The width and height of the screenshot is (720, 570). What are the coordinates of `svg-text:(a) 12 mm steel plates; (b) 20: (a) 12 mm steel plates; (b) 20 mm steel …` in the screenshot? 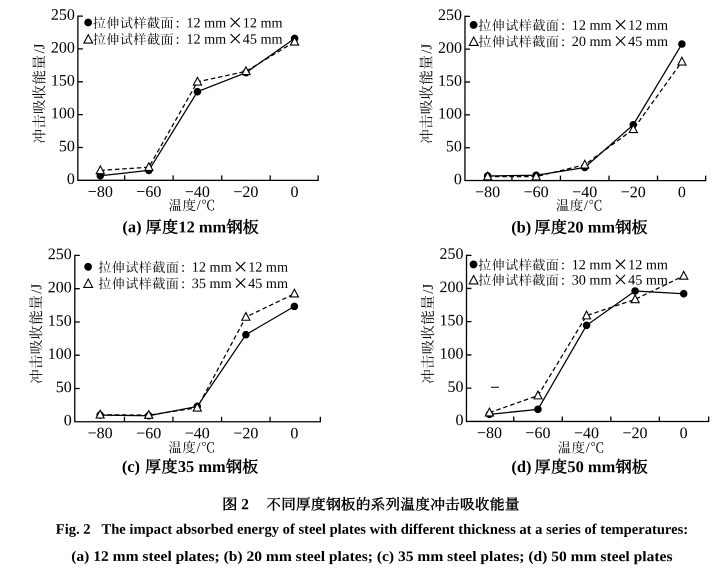 It's located at (372, 557).